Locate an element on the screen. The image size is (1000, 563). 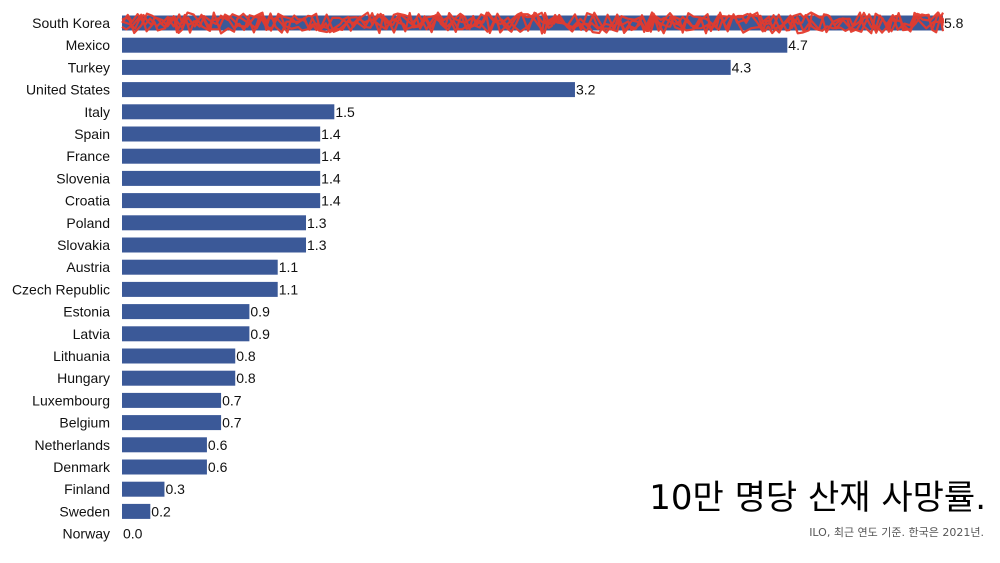
value-label-estonia: 0.9 is located at coordinates (260, 312).